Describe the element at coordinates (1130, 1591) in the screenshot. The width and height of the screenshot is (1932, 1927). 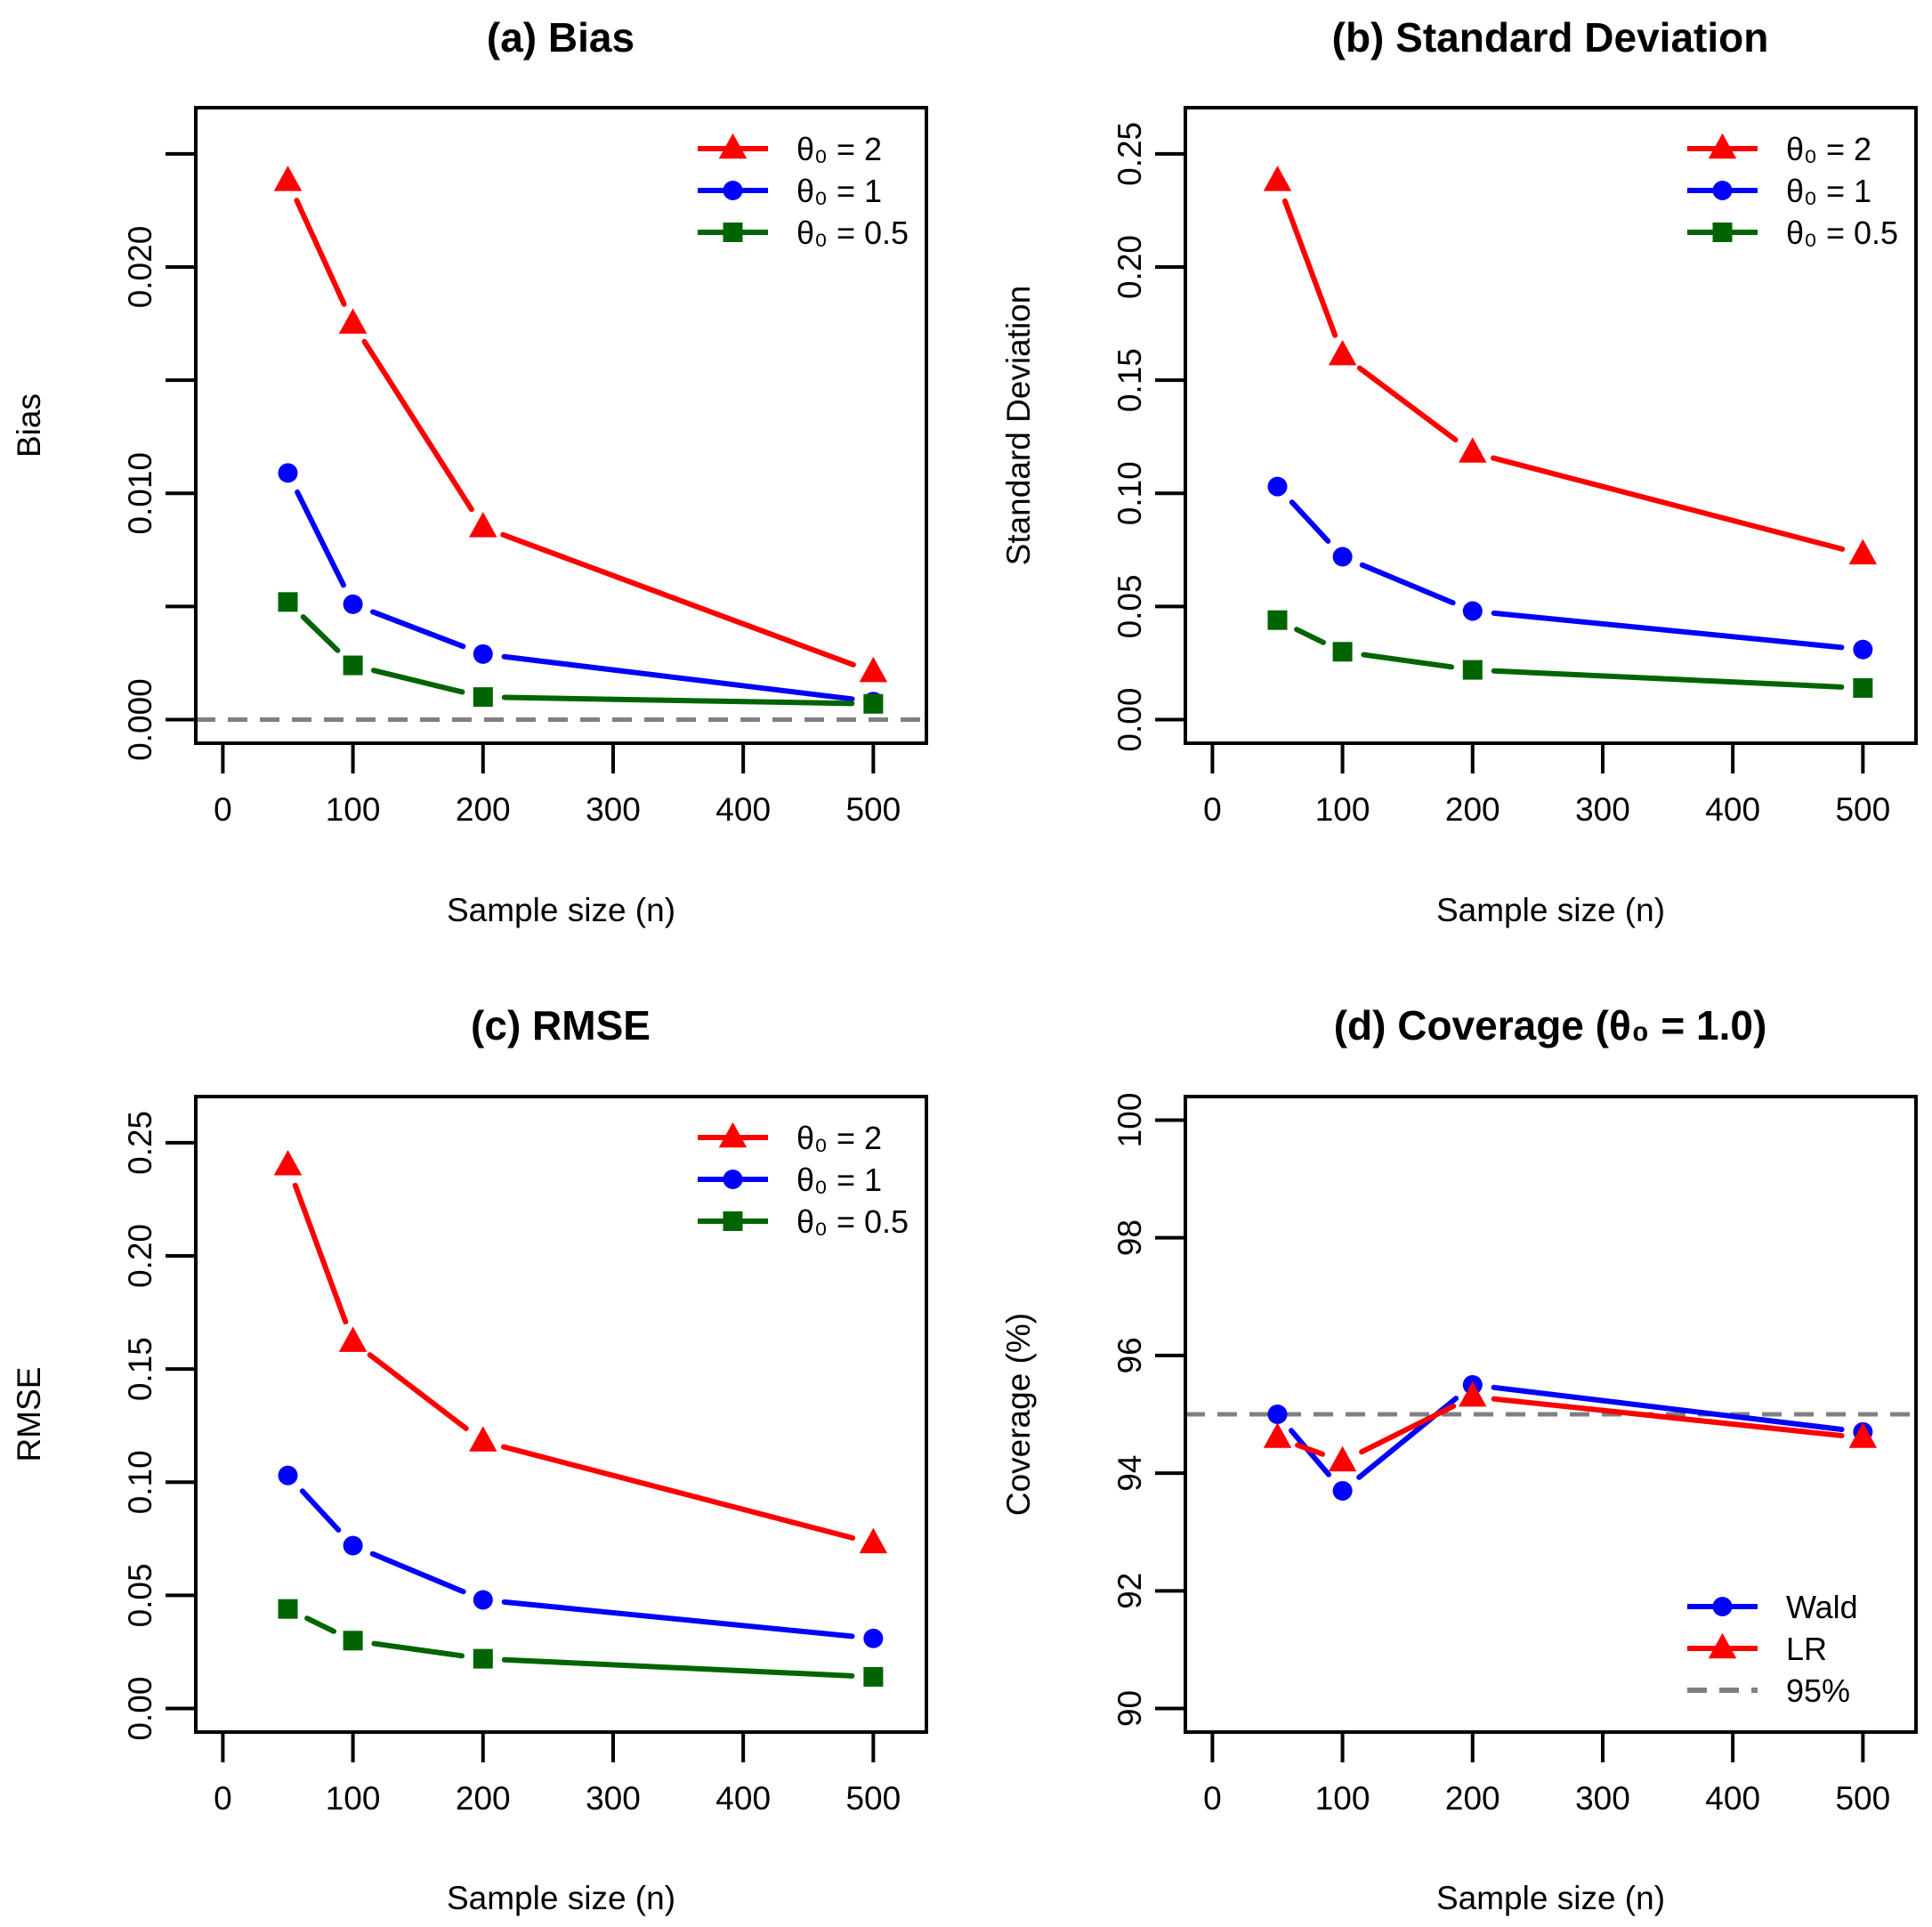
I see `y-tick-label: 92` at that location.